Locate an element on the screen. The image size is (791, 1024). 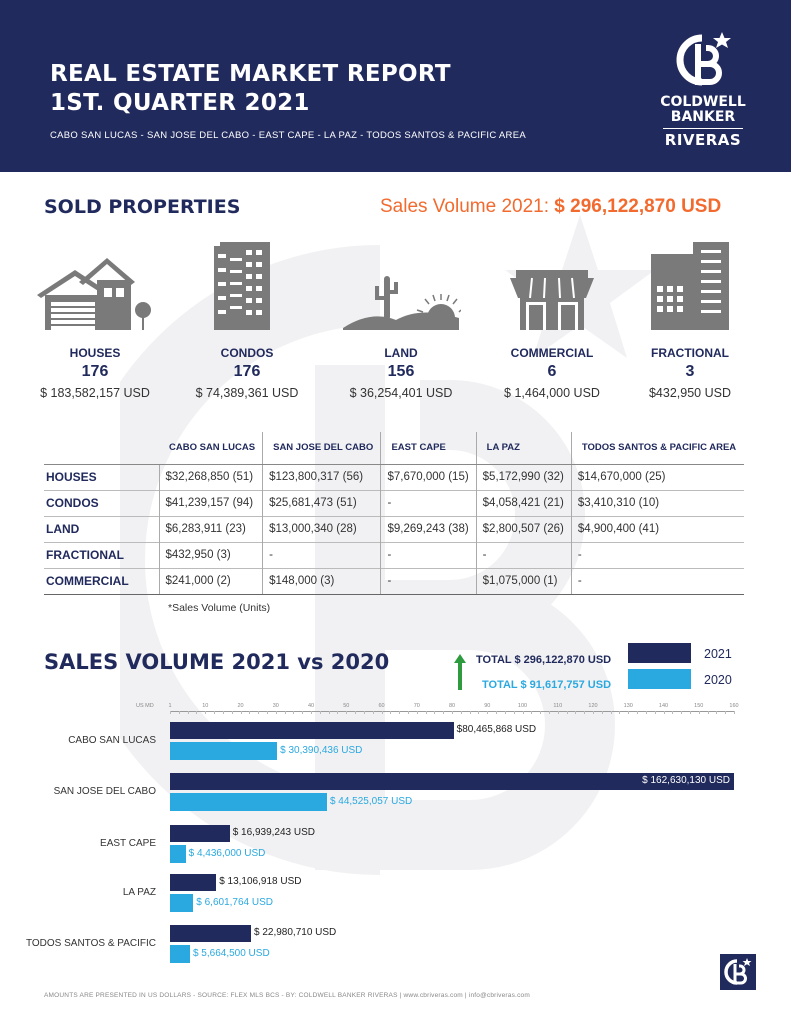
bar-label-2020: $ 4,436,000 USD is located at coordinates (227, 853).